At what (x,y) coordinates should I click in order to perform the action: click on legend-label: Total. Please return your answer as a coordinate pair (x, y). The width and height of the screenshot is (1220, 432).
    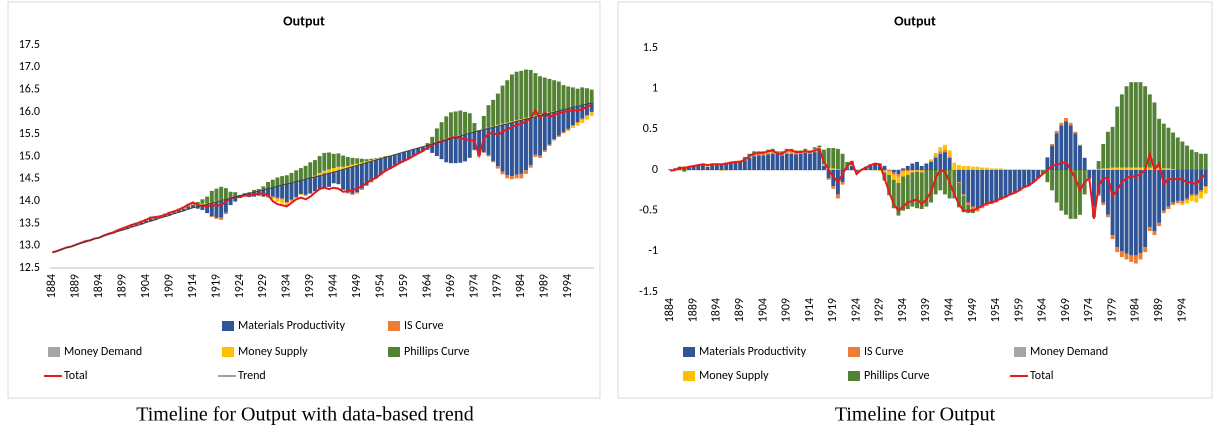
    Looking at the image, I should click on (1041, 376).